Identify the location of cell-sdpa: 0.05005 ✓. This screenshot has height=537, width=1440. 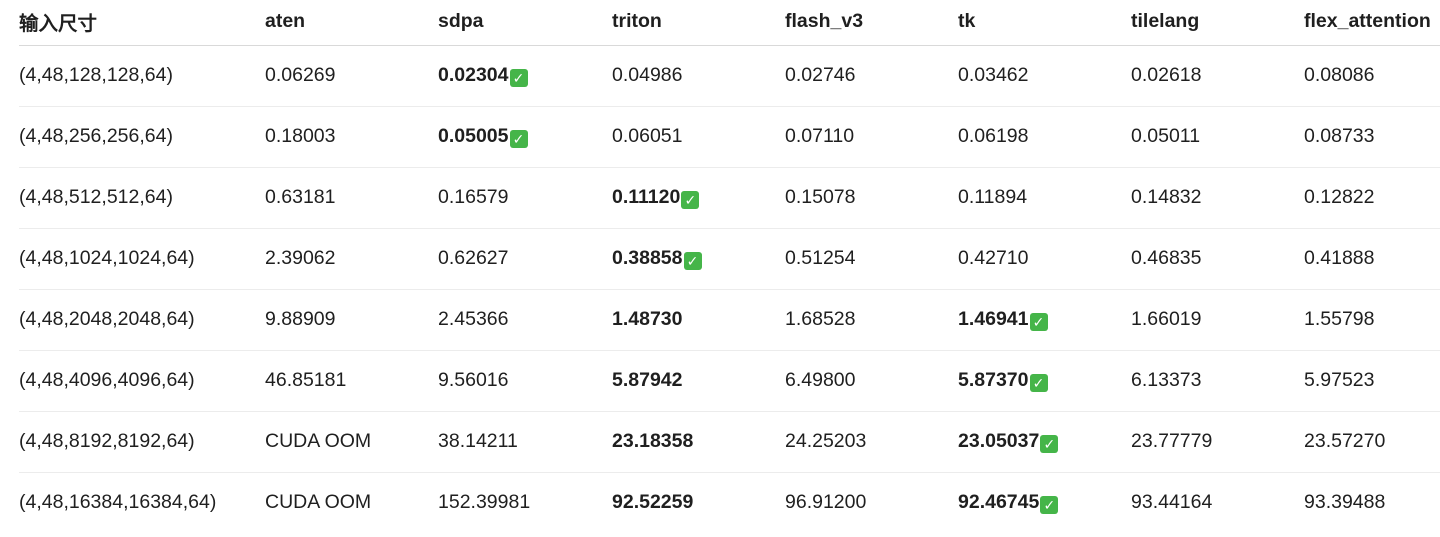
(525, 137).